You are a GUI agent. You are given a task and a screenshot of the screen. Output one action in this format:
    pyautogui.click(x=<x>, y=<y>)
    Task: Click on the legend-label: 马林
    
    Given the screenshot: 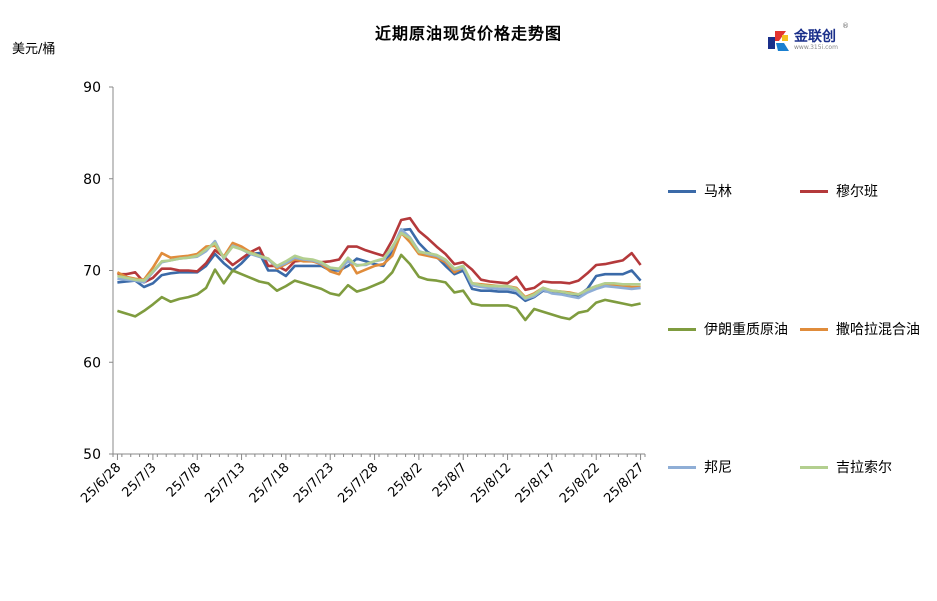 What is the action you would take?
    pyautogui.click(x=718, y=192)
    